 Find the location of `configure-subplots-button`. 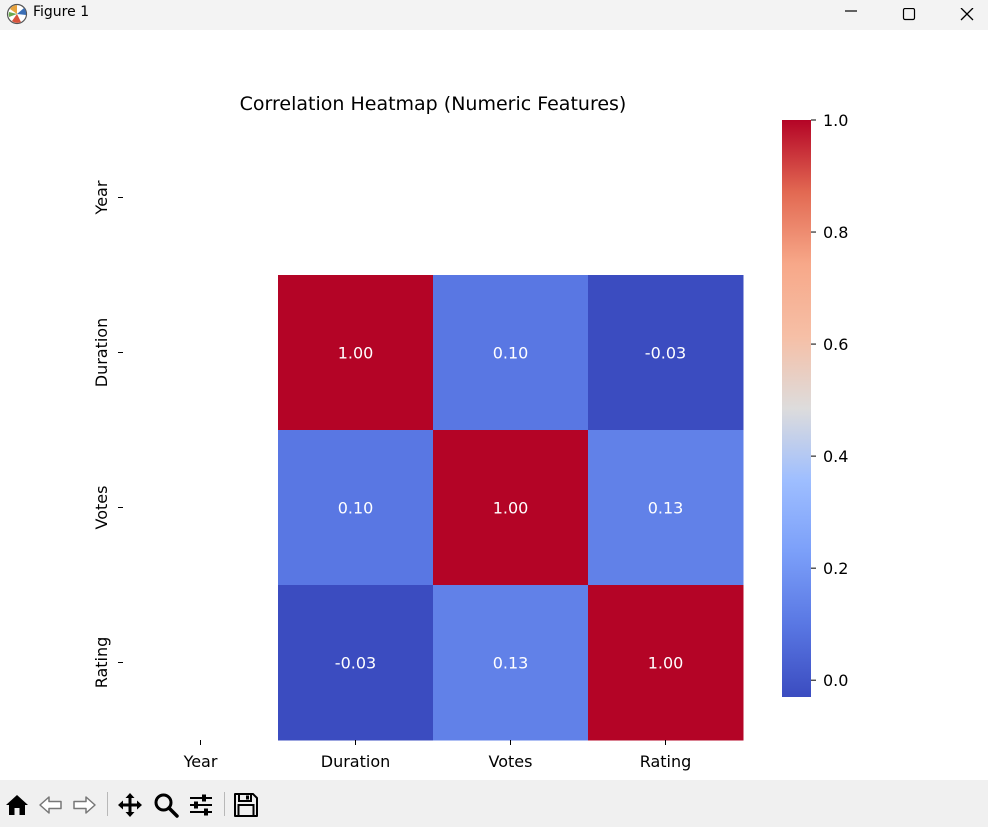

configure-subplots-button is located at coordinates (201, 805).